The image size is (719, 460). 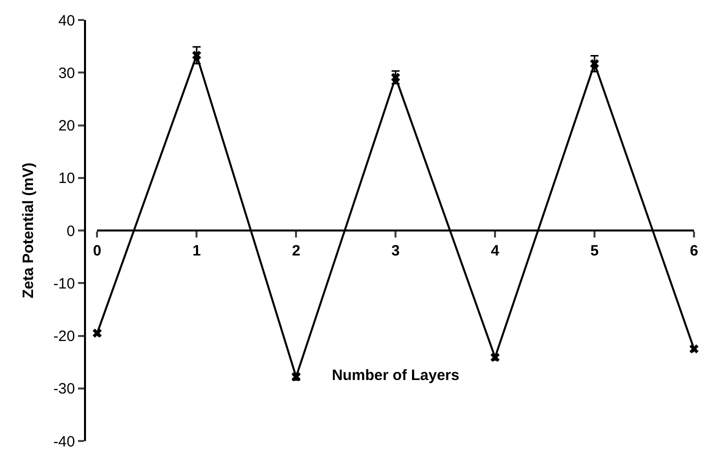 I want to click on y-tick-label: -30, so click(x=64, y=389).